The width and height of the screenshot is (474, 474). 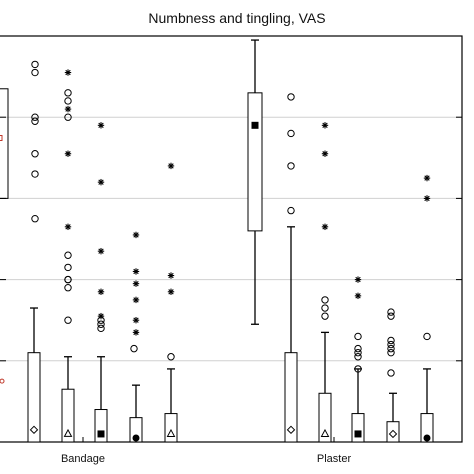 I want to click on chart-title: Numbness and tingling, VAS, so click(x=236, y=18).